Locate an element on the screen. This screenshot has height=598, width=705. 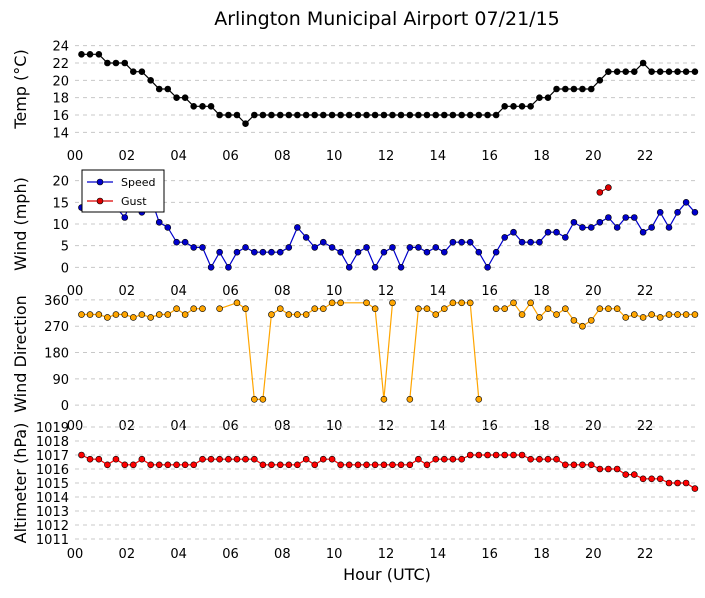
y-tick-label: 14 is located at coordinates (60, 133).